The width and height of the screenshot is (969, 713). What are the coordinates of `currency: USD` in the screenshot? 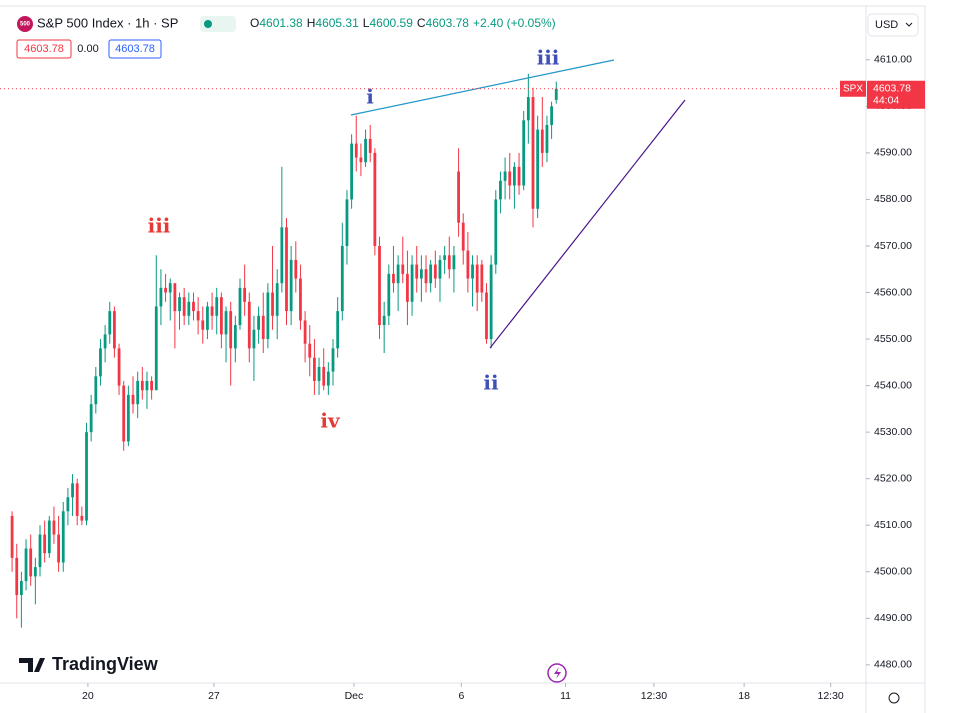 It's located at (886, 25).